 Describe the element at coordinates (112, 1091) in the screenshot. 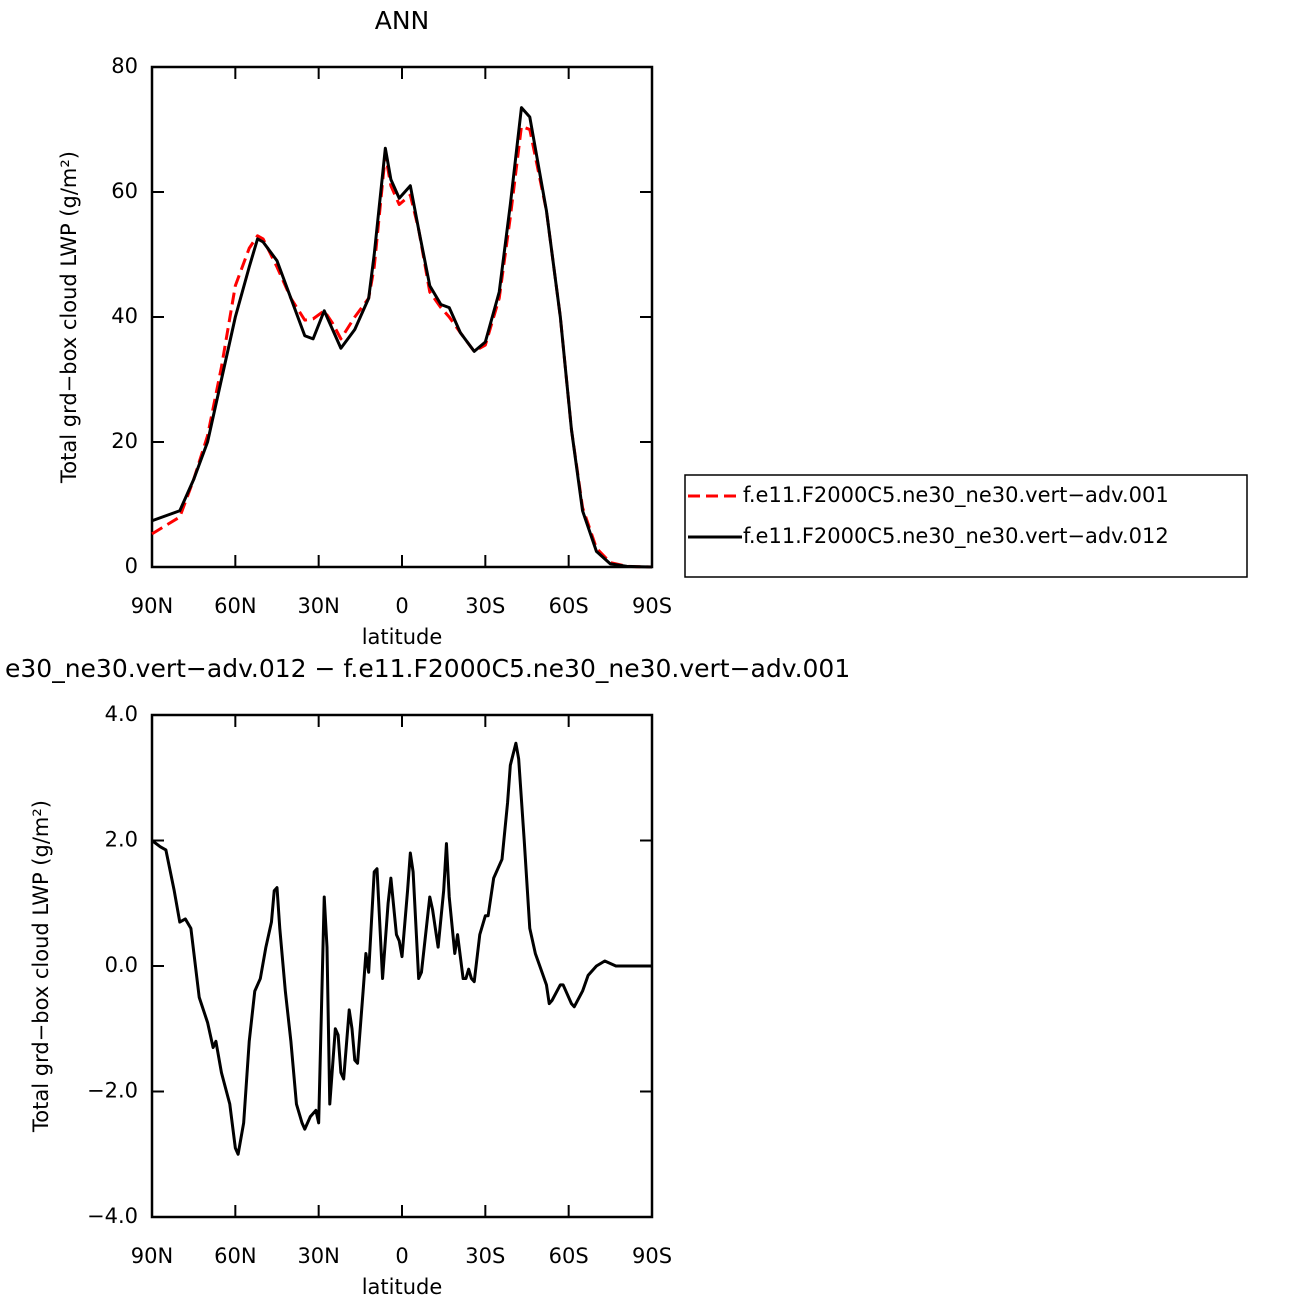

I see `y-tick-label: −2.0` at that location.